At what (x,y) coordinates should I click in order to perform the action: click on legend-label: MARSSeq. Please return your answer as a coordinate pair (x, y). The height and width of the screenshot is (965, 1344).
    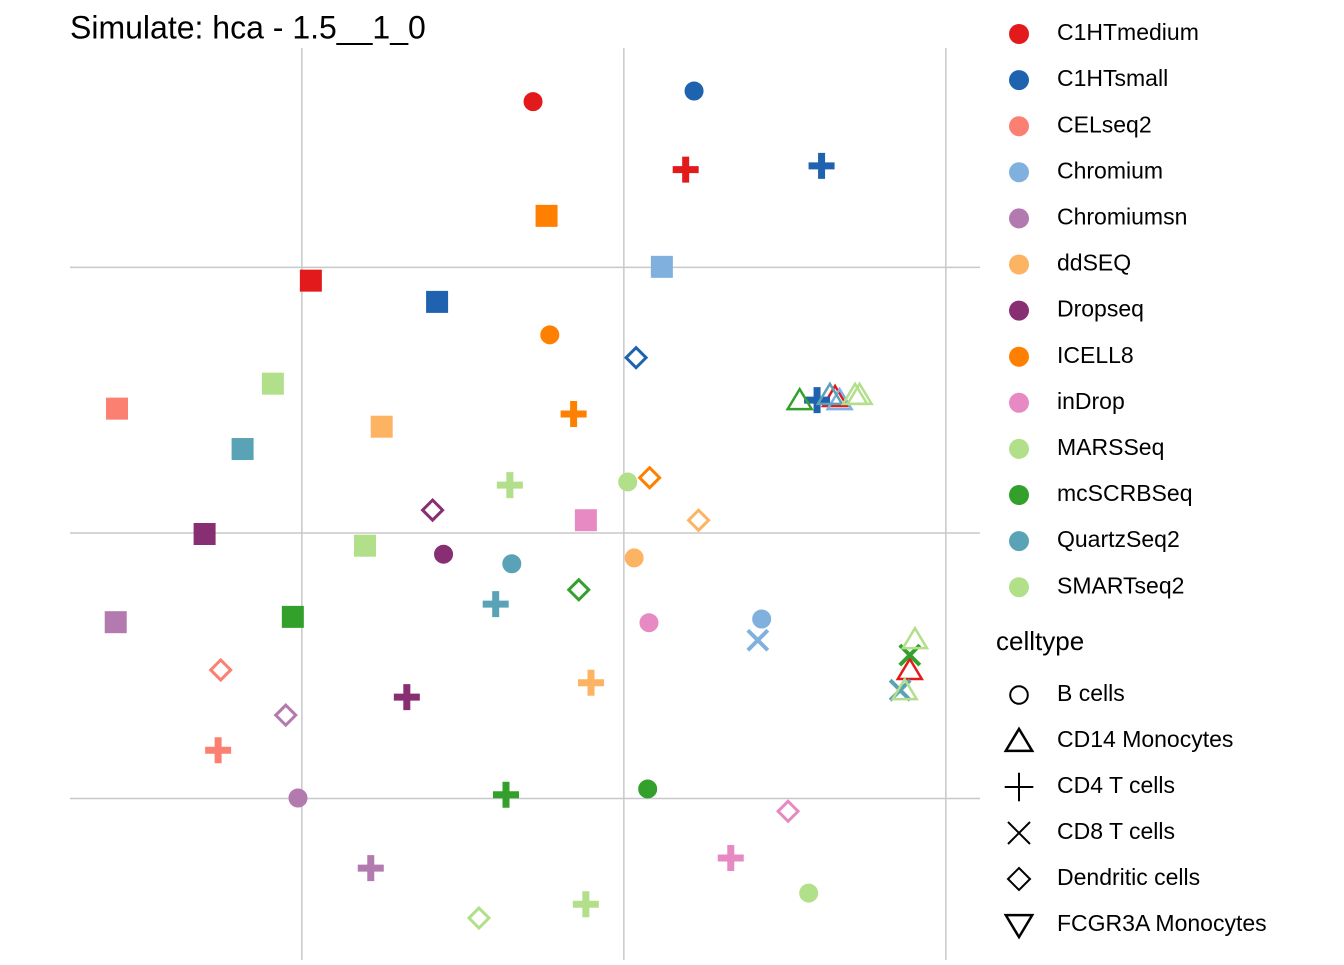
    Looking at the image, I should click on (1110, 447).